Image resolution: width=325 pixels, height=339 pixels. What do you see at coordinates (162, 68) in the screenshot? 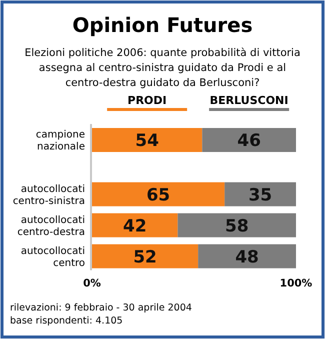
I see `chart-subtitle: Elezioni politiche 2006: quante probabilità di vittoria assegna al centro-sinistra guidato da Prodi e al centro-destra guidato da Berlusconi?` at bounding box center [162, 68].